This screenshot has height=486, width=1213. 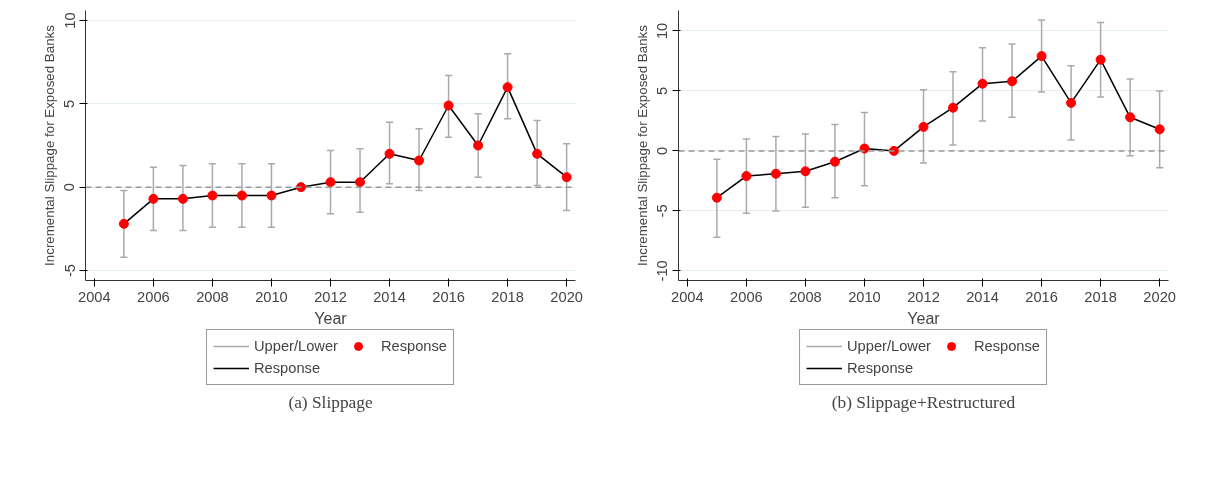 I want to click on text: (a) Slippage, so click(x=330, y=402).